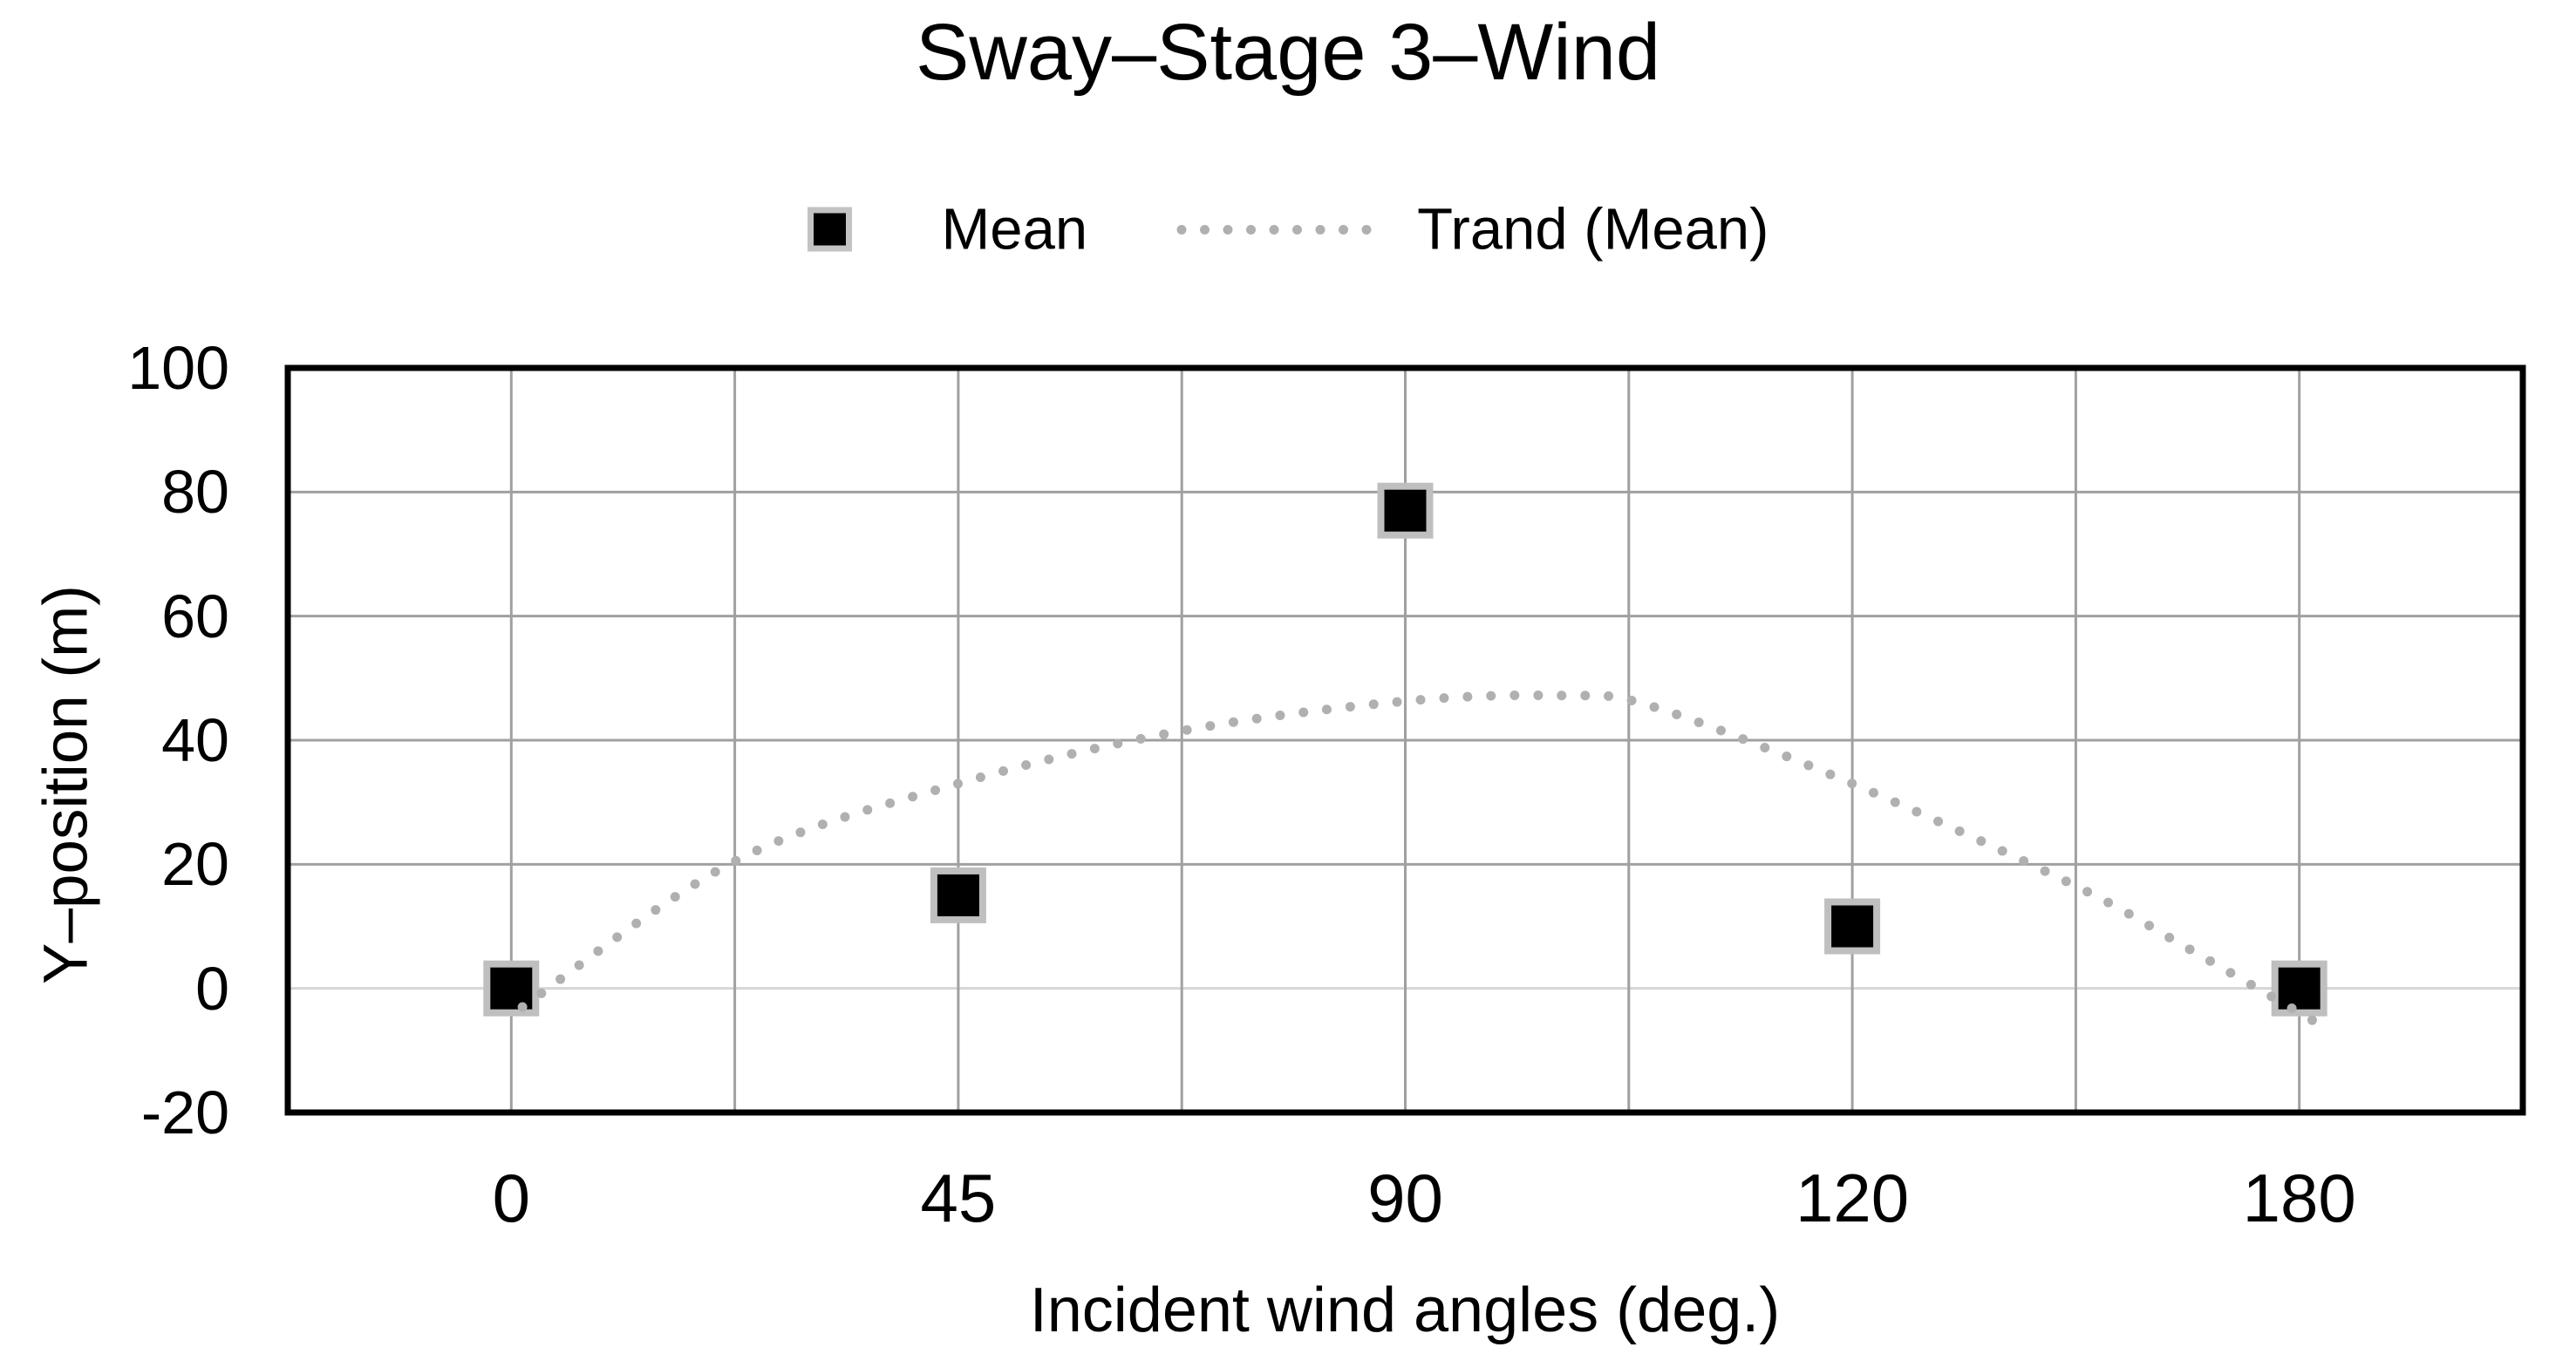 Image resolution: width=2576 pixels, height=1354 pixels. I want to click on legend-label-mean: Mean, so click(1014, 229).